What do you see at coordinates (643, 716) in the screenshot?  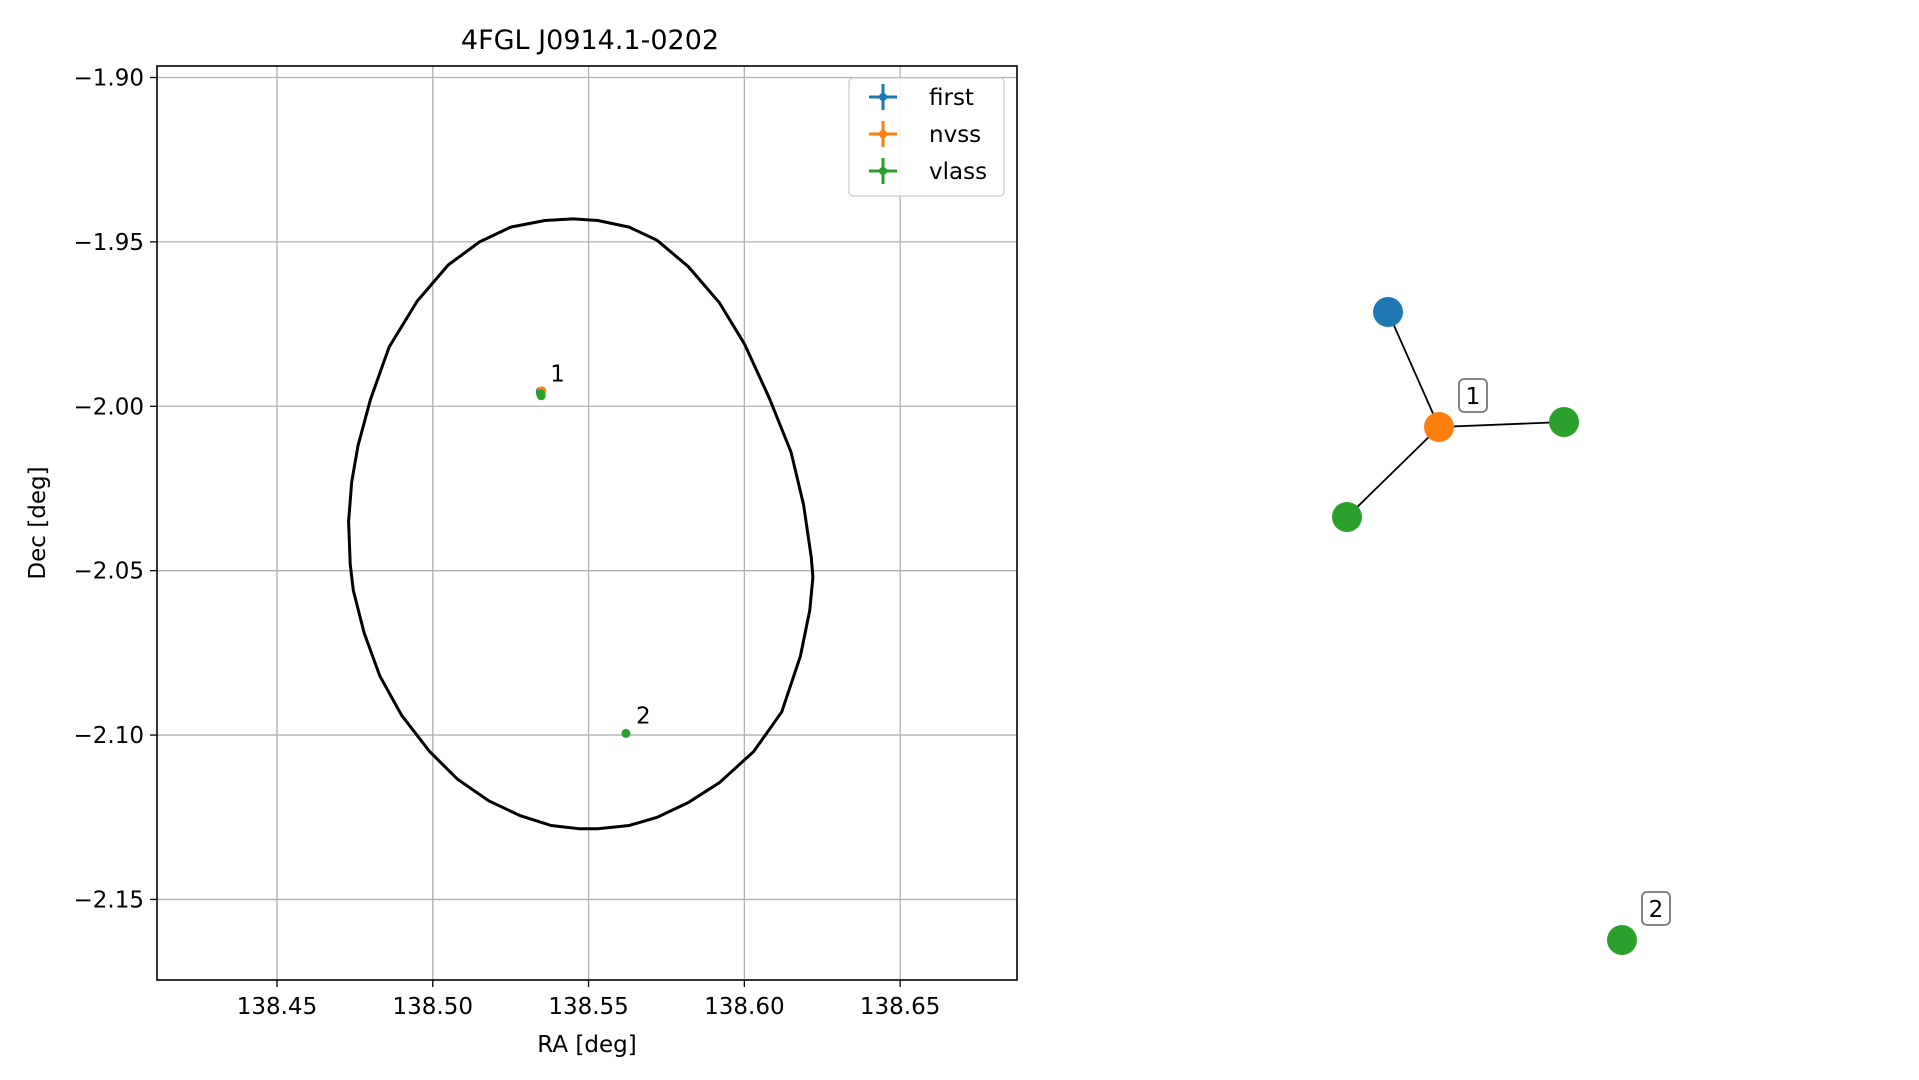 I see `point-annotation: 2` at bounding box center [643, 716].